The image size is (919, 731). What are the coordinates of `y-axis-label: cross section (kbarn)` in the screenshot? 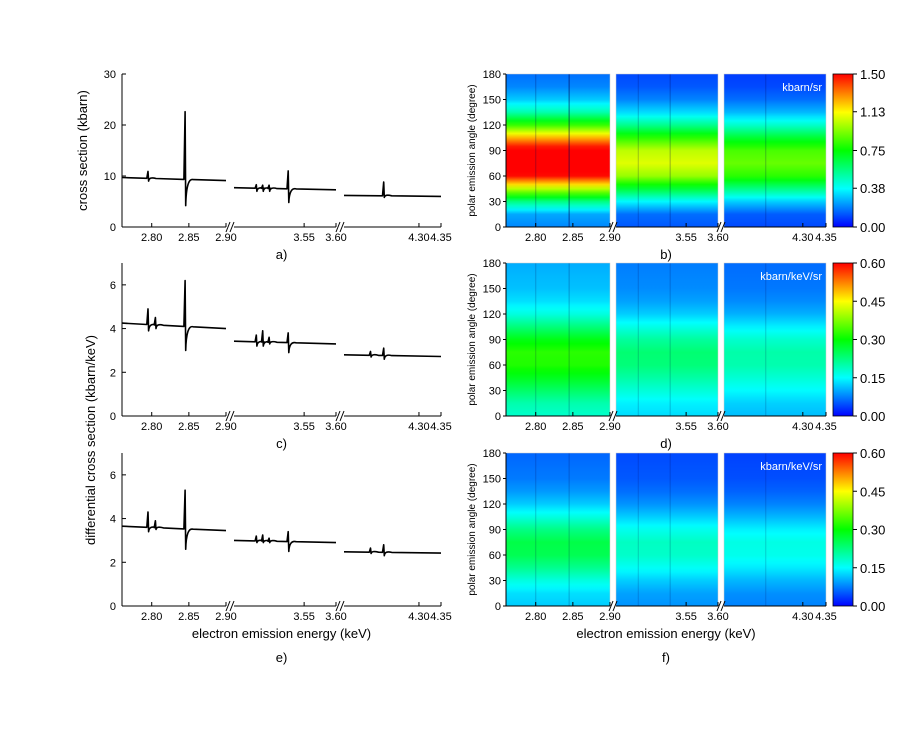 It's located at (82, 150).